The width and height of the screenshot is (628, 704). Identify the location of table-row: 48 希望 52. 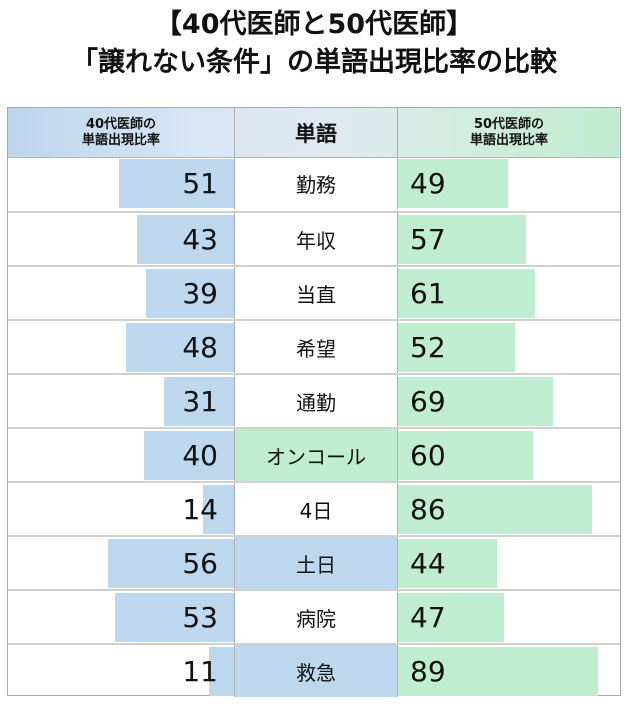
(314, 346).